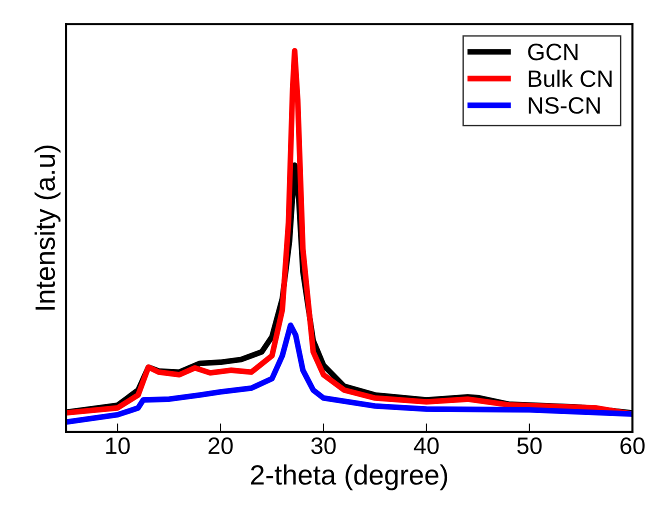  I want to click on x-tick-label: 10, so click(118, 445).